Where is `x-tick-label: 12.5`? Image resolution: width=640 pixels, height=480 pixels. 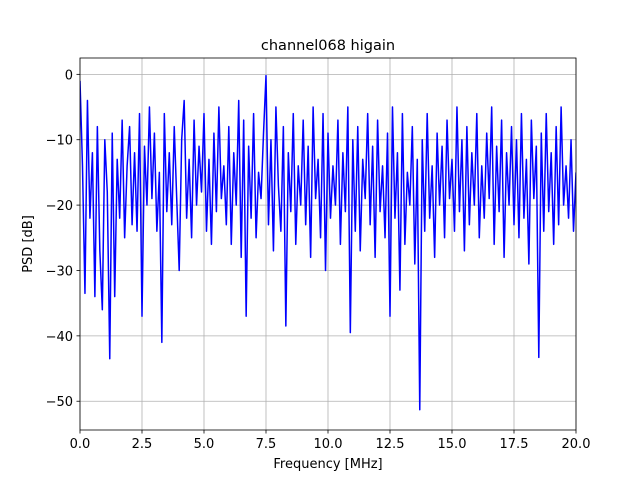
x-tick-label: 12.5 is located at coordinates (390, 444).